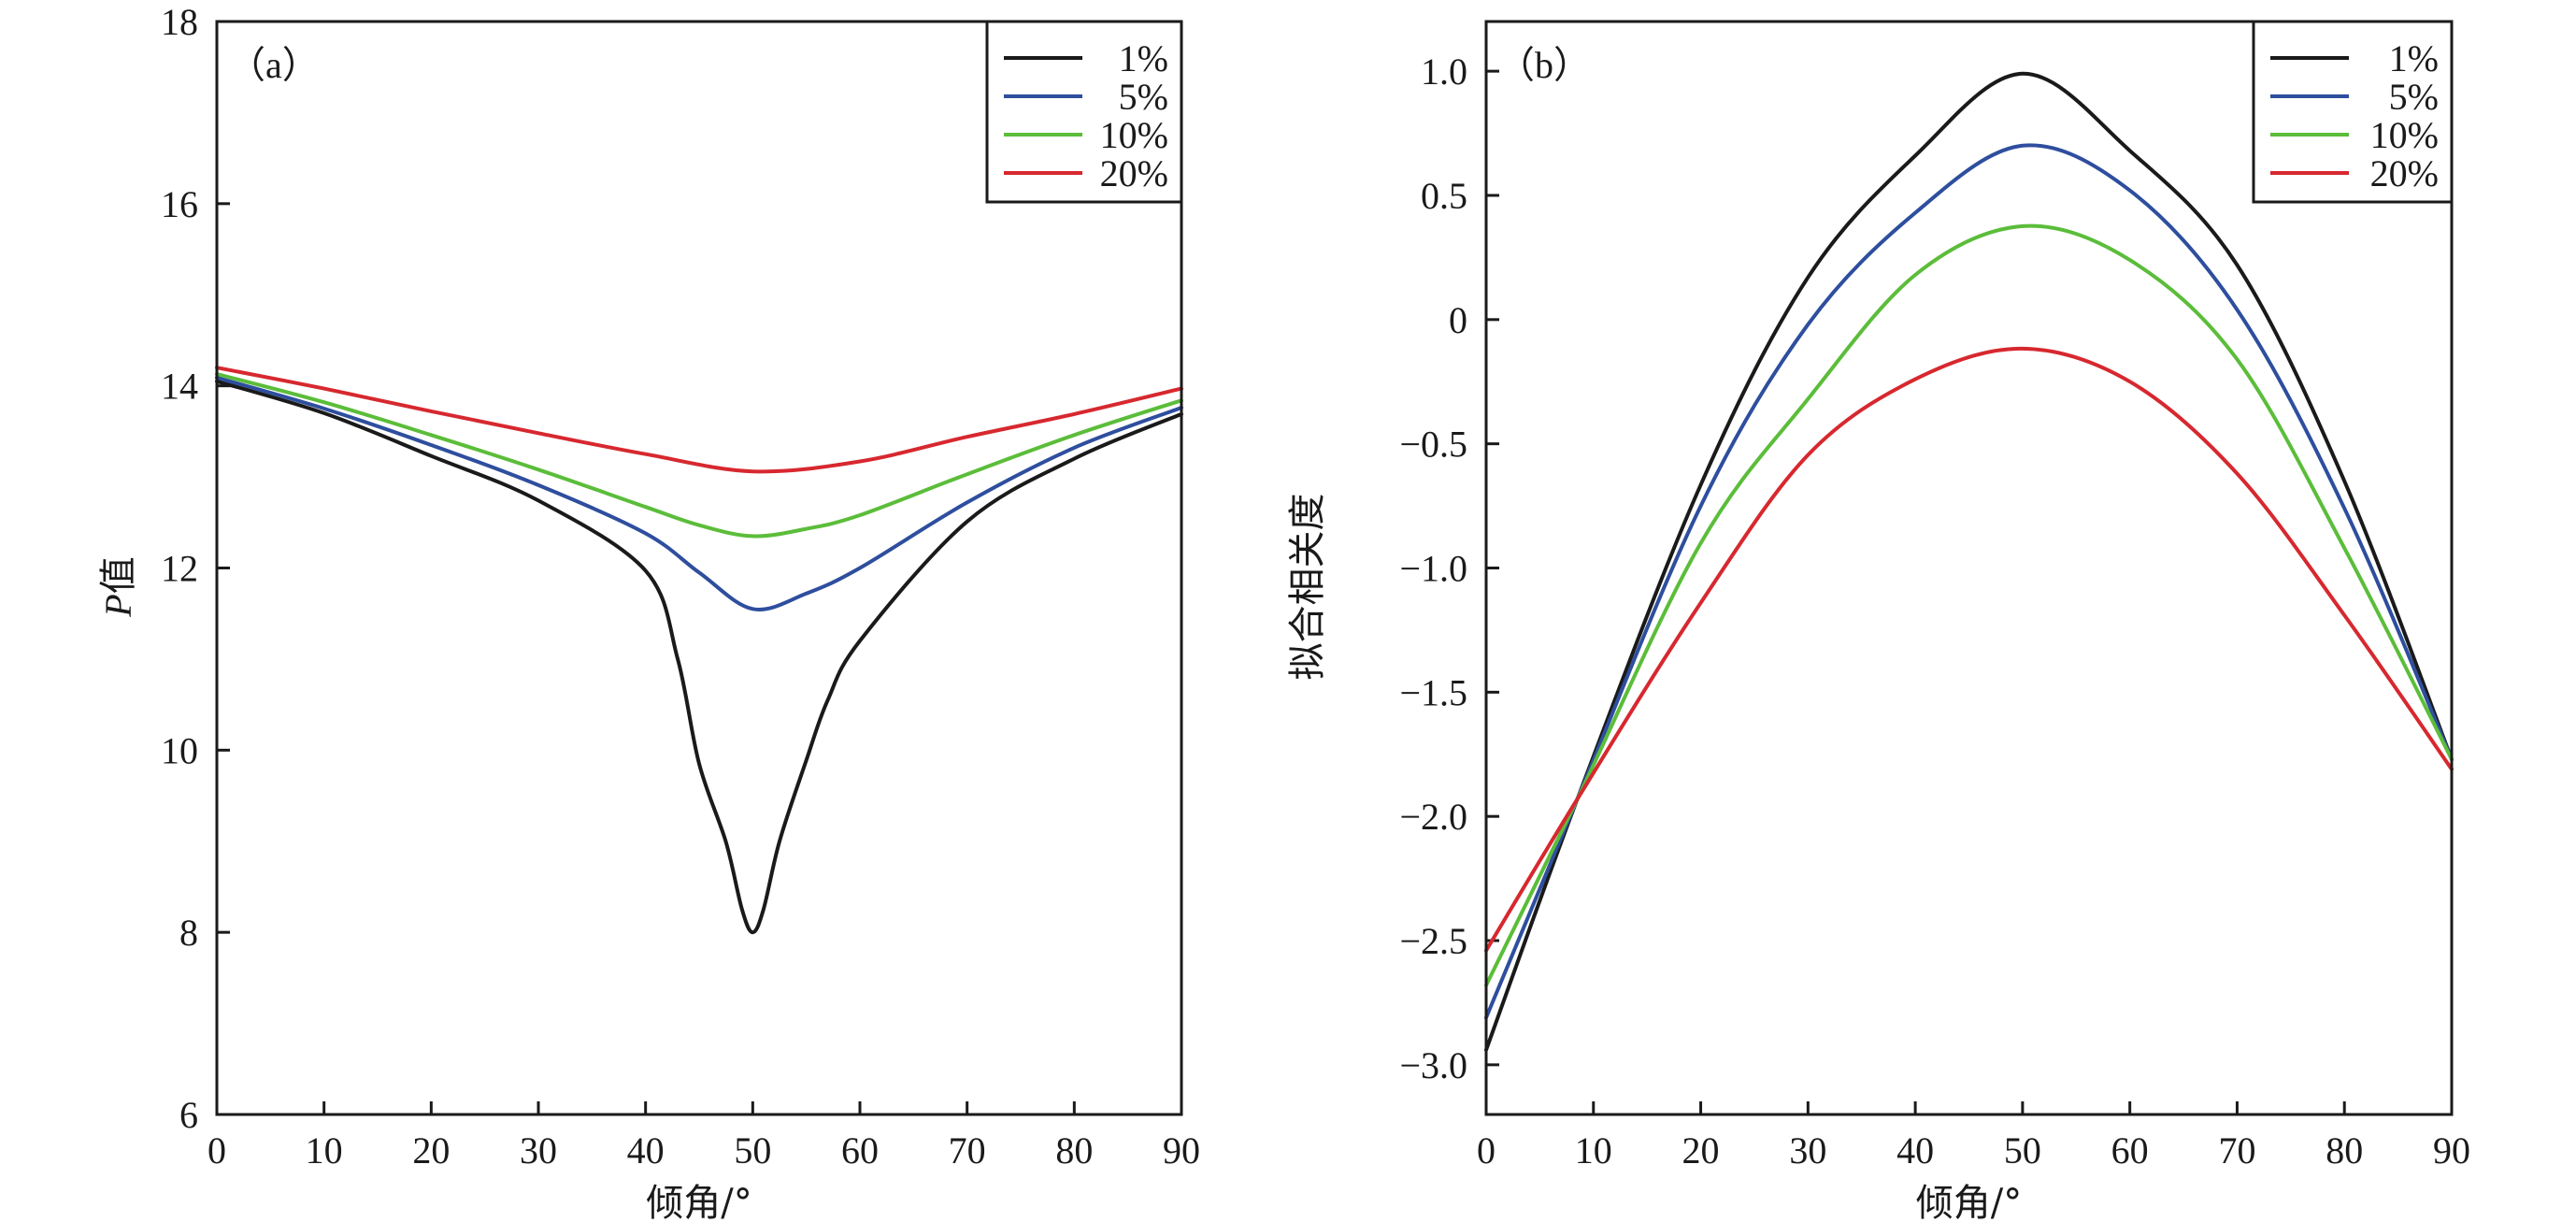 This screenshot has width=2576, height=1222. I want to click on panel-b-y-tick-labels: 1.0 0.5 0 −0.5 −1.0 −1.5 −2.0 −2.5 −3.0, so click(1433, 568).